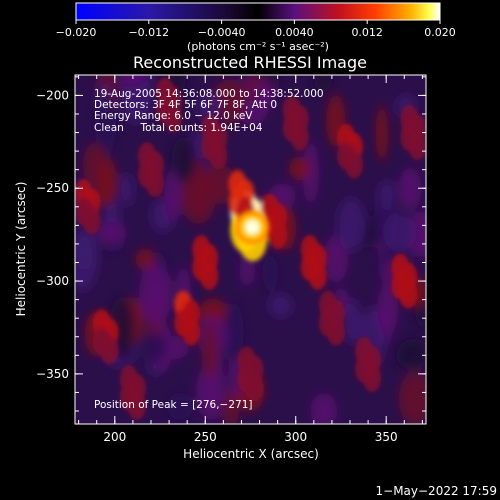 The width and height of the screenshot is (500, 500). I want to click on footer-date: 1−May−2022 17:59, so click(437, 491).